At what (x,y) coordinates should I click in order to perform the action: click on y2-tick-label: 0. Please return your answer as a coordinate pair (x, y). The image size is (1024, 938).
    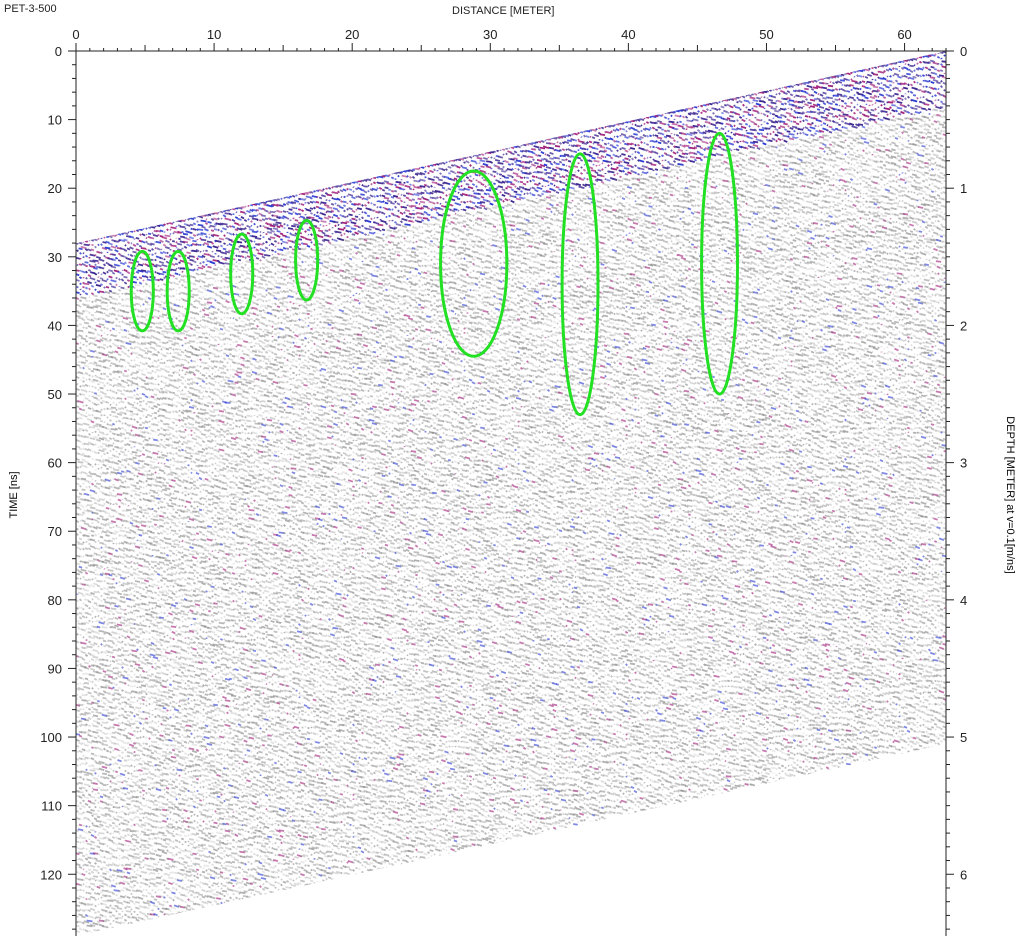
    Looking at the image, I should click on (963, 51).